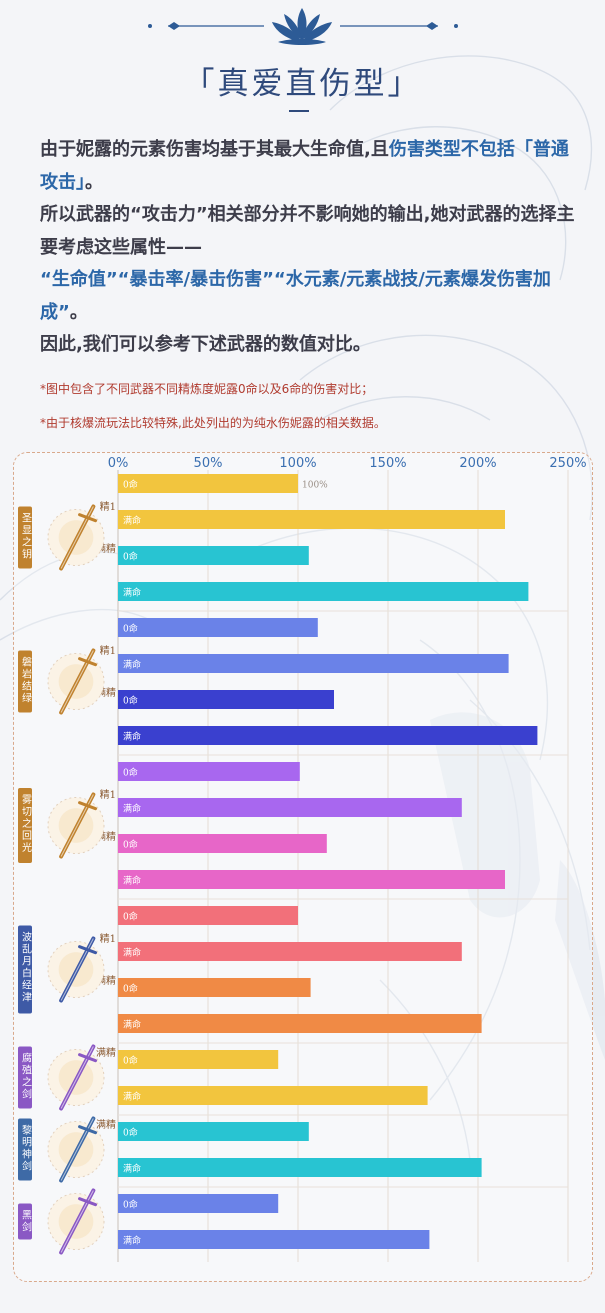 This screenshot has width=605, height=1313. What do you see at coordinates (295, 296) in the screenshot?
I see `intro-paragraph-3: “生命值”“暴击率/暴击伤害”“水元素/元素战技/元素爆发伤害加成”。` at bounding box center [295, 296].